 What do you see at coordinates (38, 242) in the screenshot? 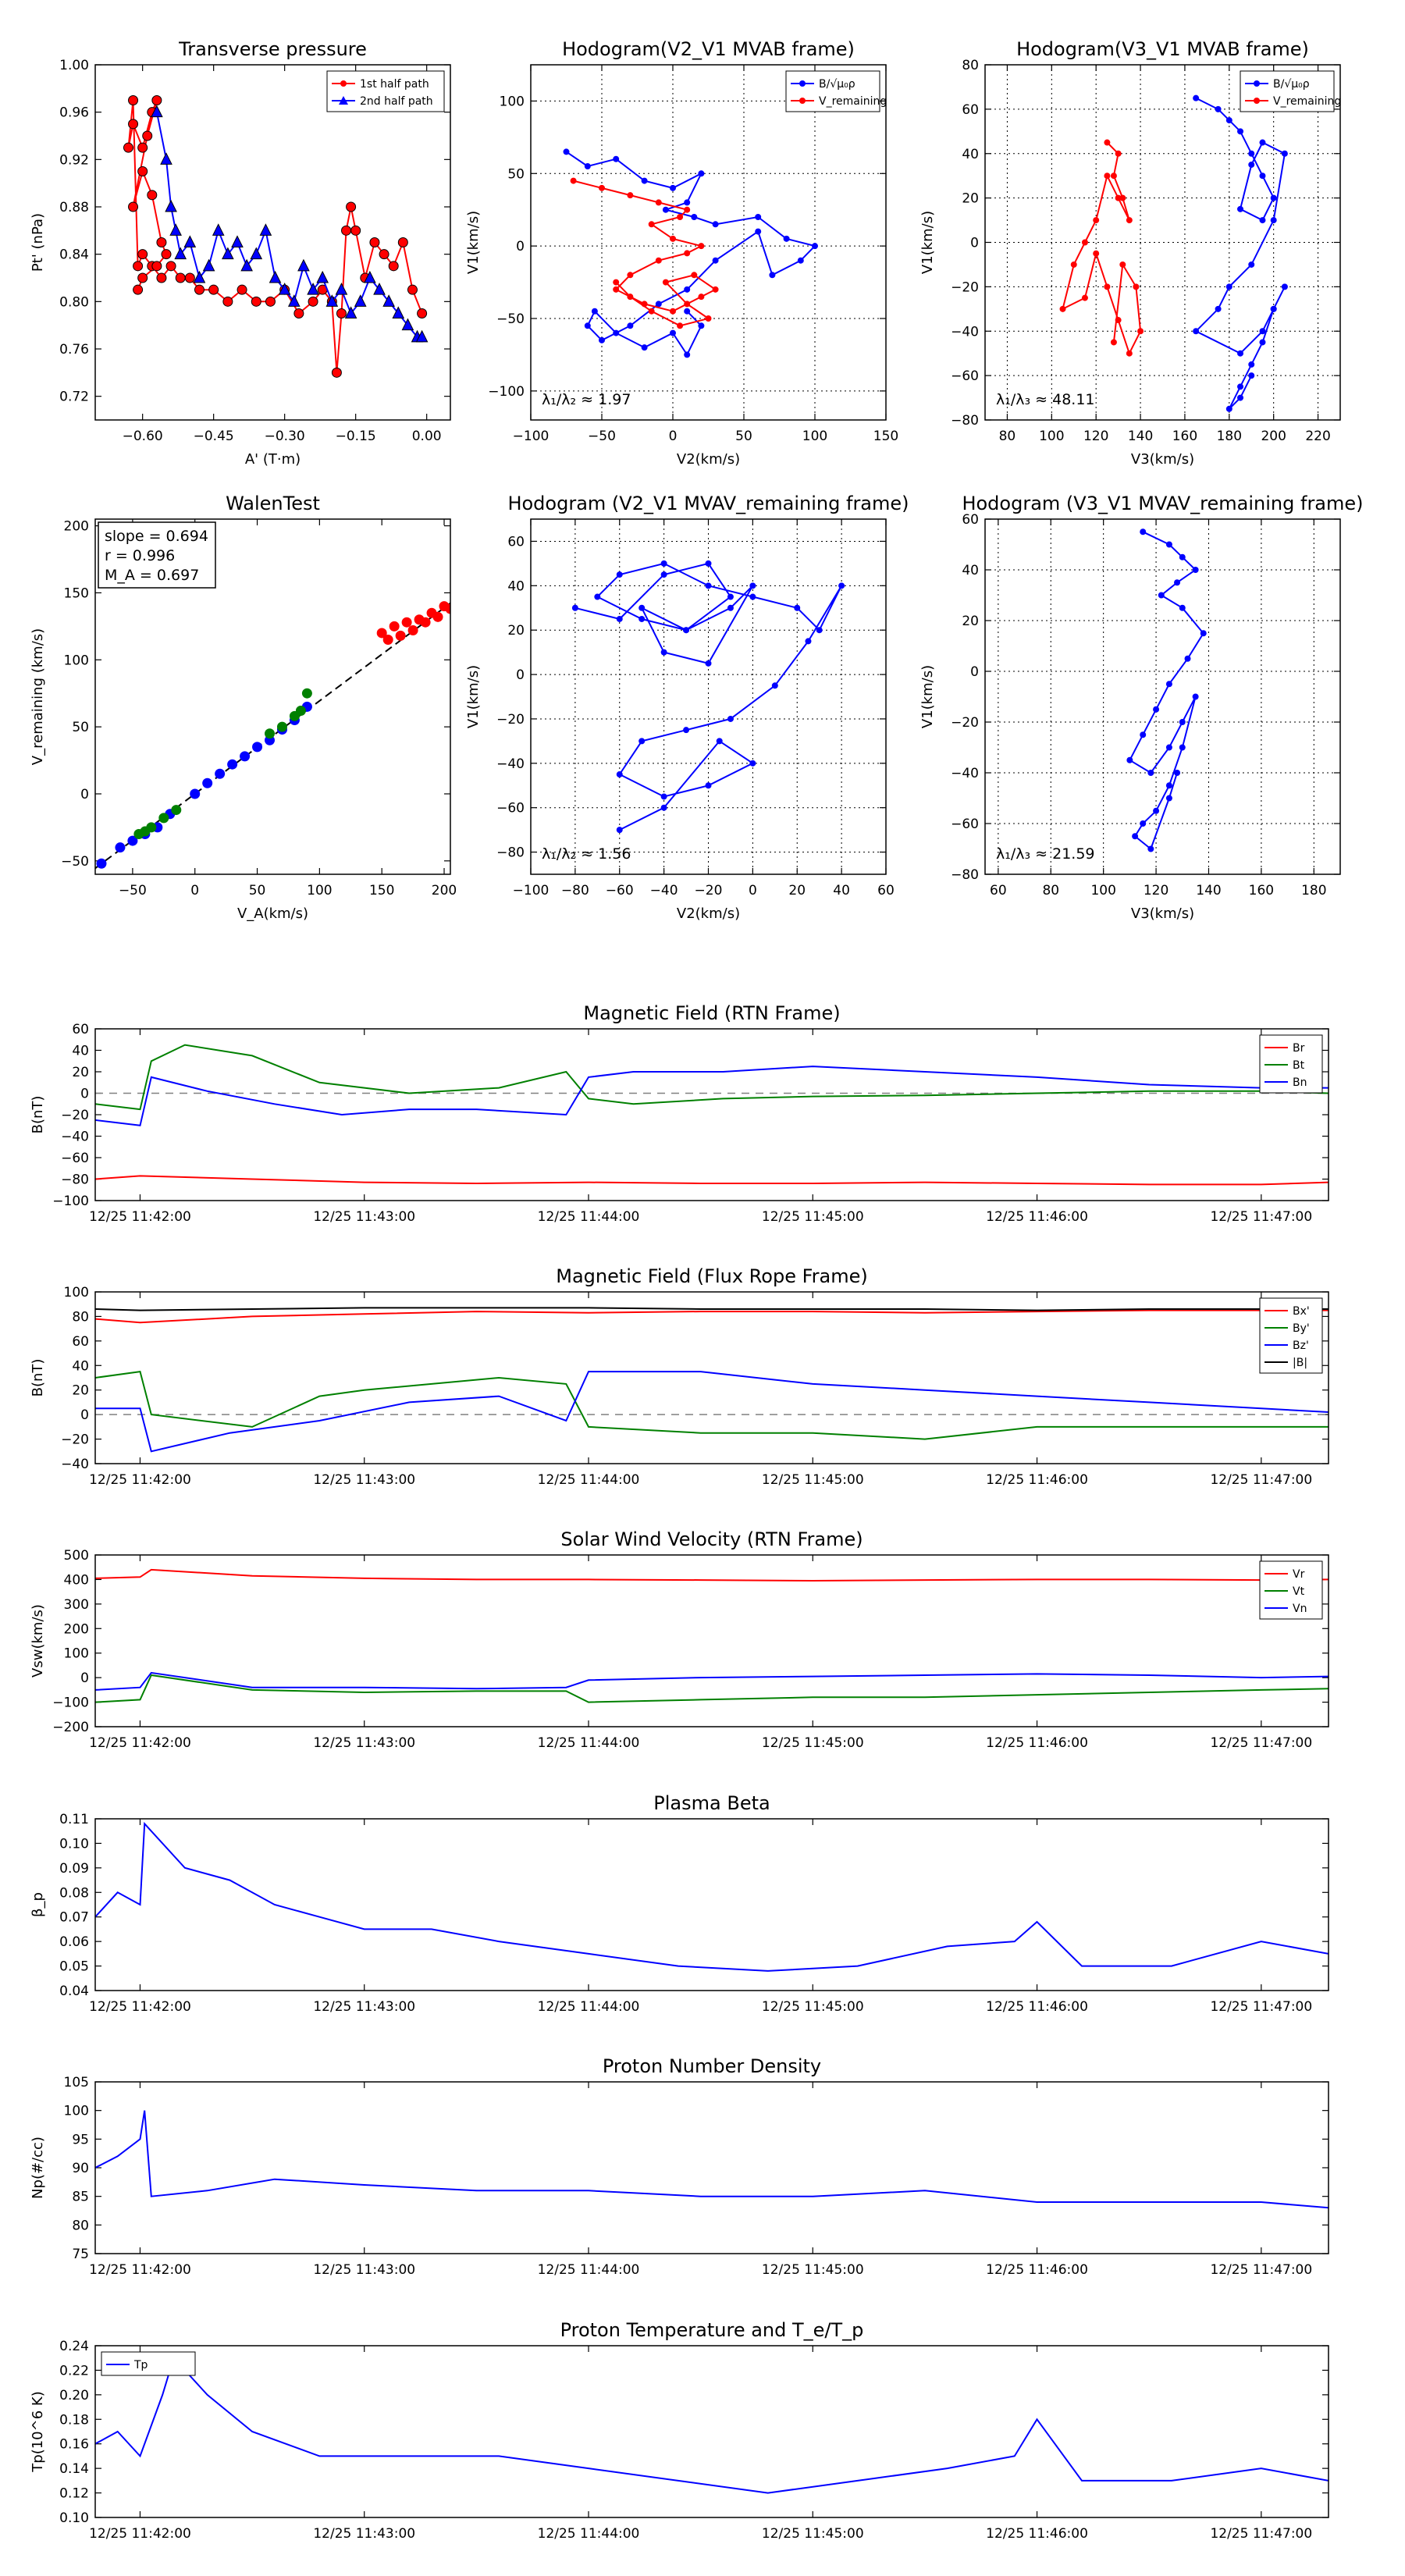
I see `y-axis-label: Pt' (nPa)` at bounding box center [38, 242].